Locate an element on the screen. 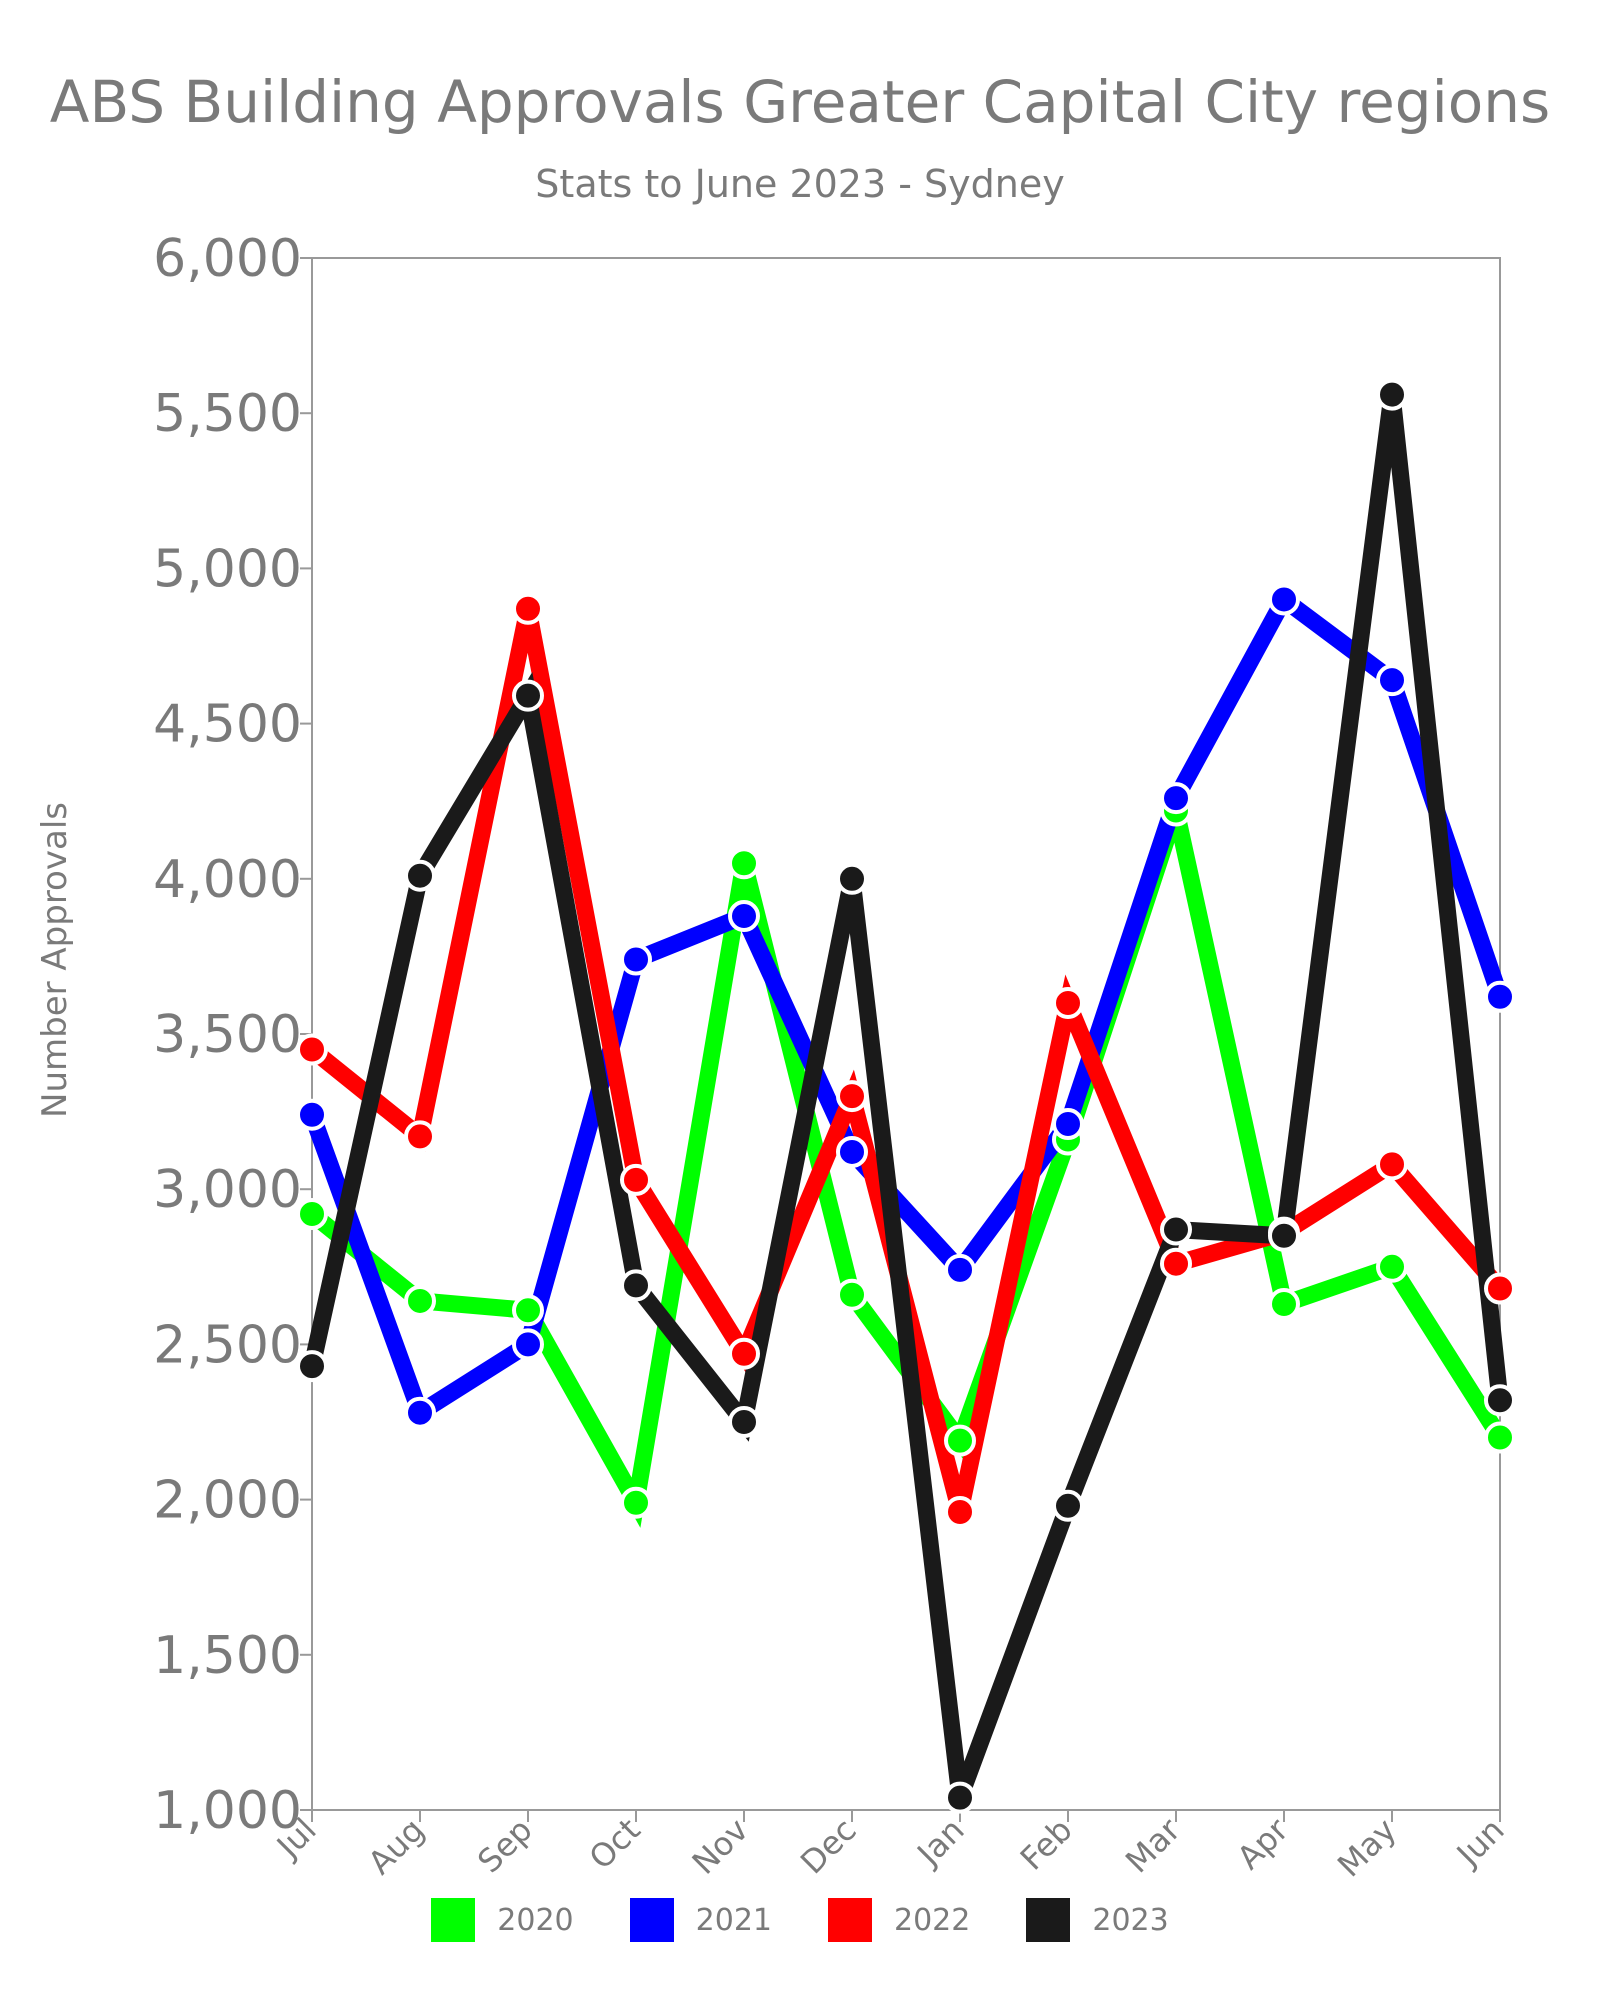 Image resolution: width=1600 pixels, height=2000 pixels. y-tick-label: 4,500 is located at coordinates (227, 725).